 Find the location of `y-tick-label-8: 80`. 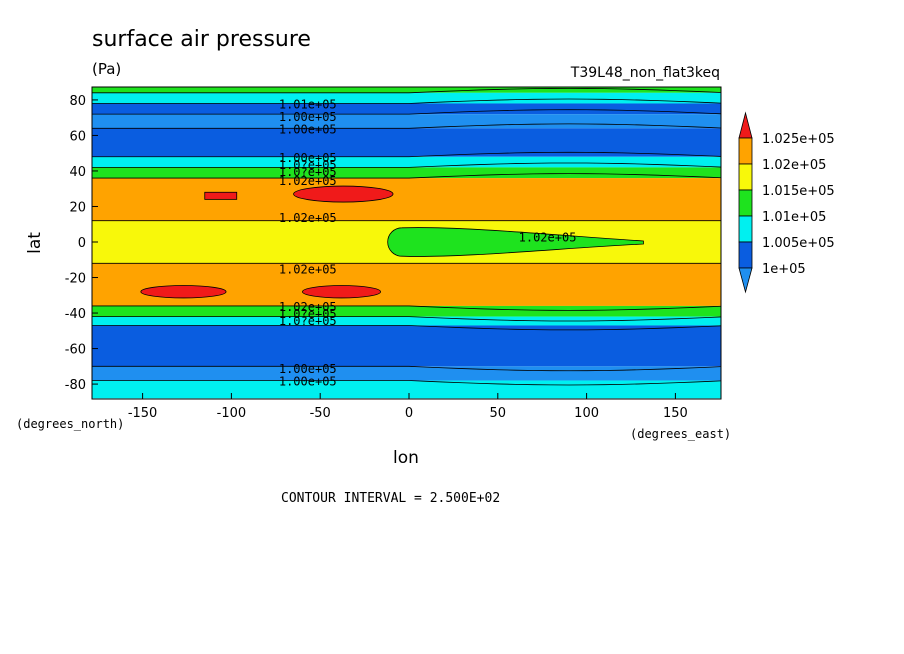

y-tick-label-8: 80 is located at coordinates (77, 101).